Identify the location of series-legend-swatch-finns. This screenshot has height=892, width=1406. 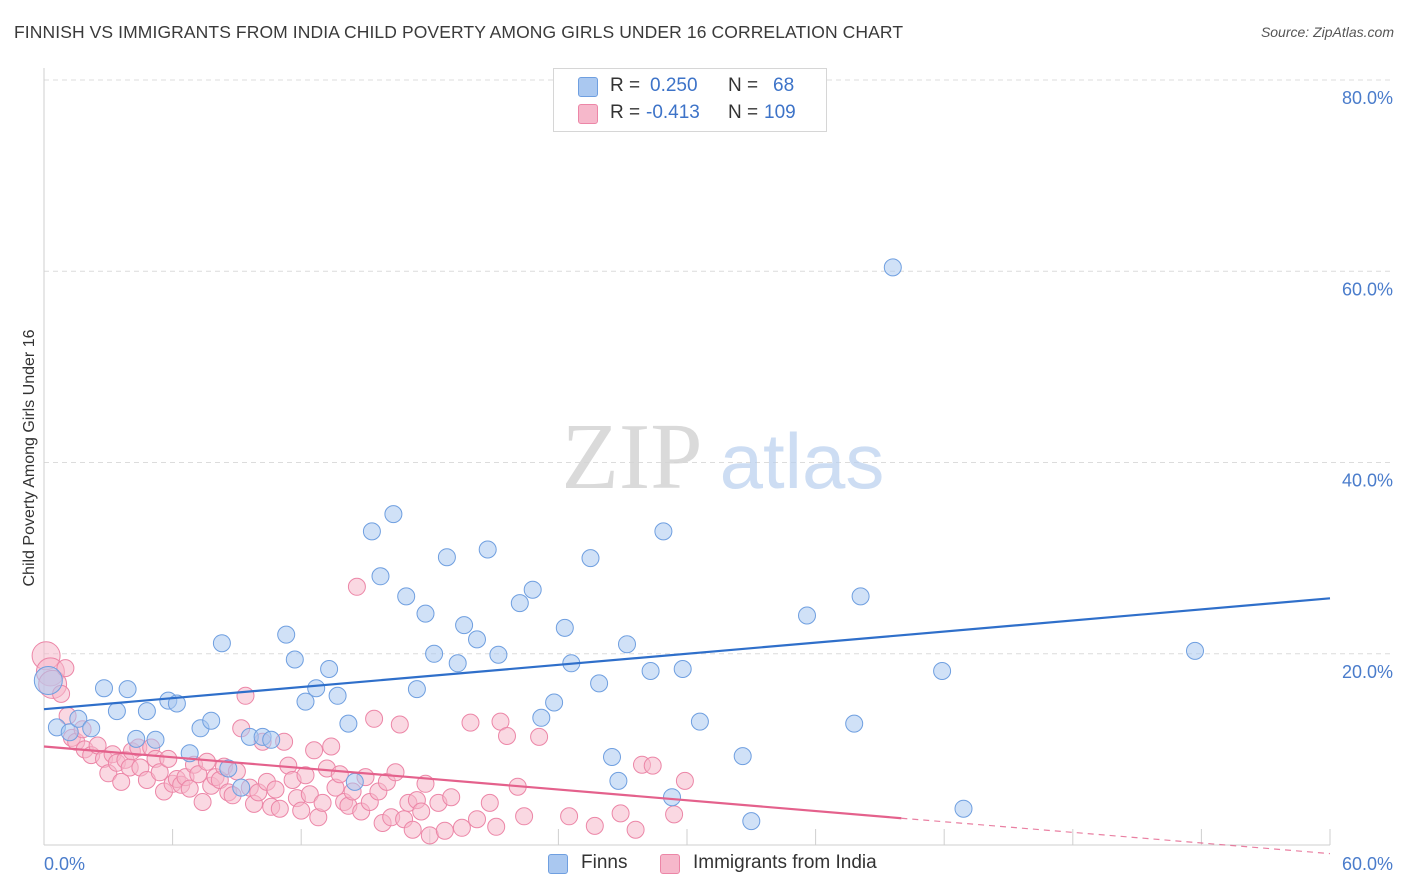
(558, 864).